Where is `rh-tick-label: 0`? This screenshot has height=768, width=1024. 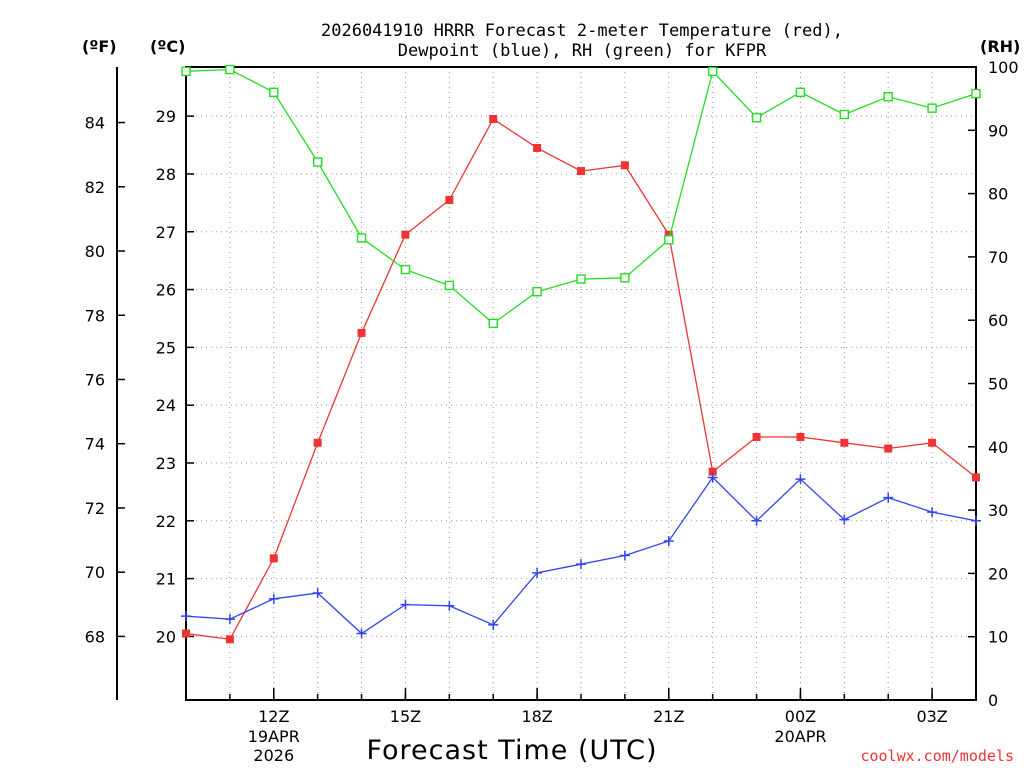
rh-tick-label: 0 is located at coordinates (993, 700).